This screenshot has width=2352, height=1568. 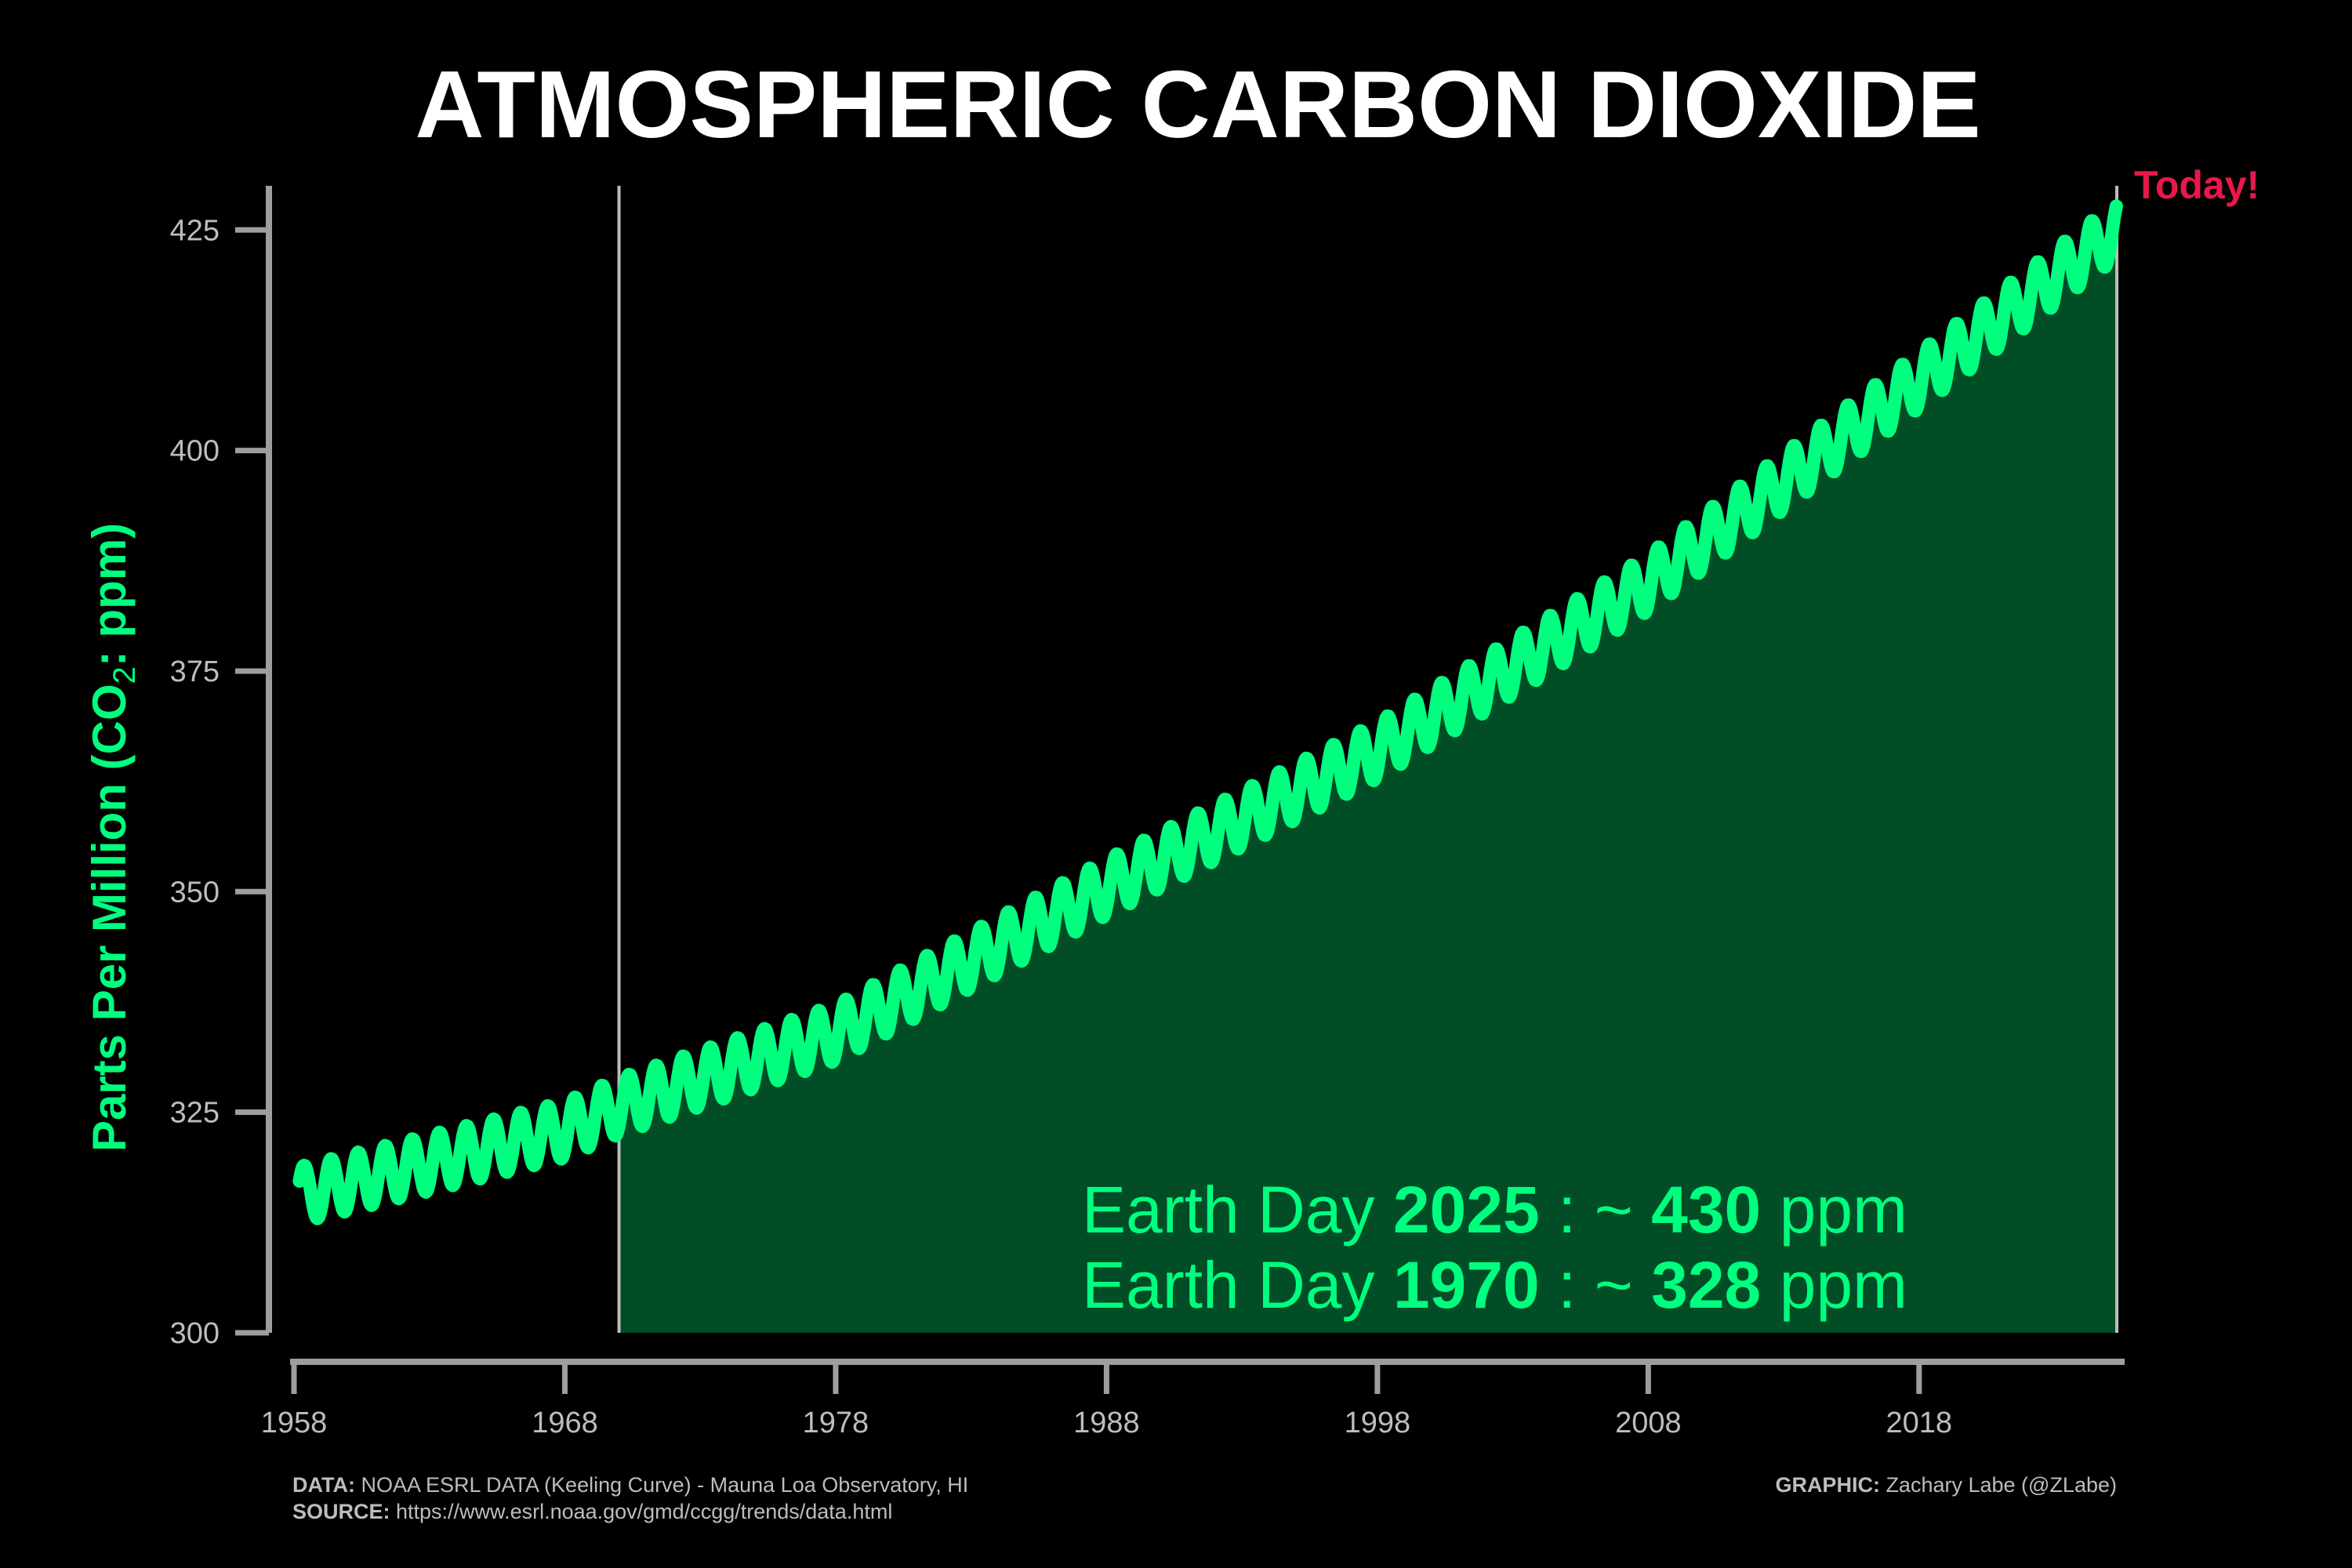 I want to click on y-tick-label: 375, so click(x=195, y=671).